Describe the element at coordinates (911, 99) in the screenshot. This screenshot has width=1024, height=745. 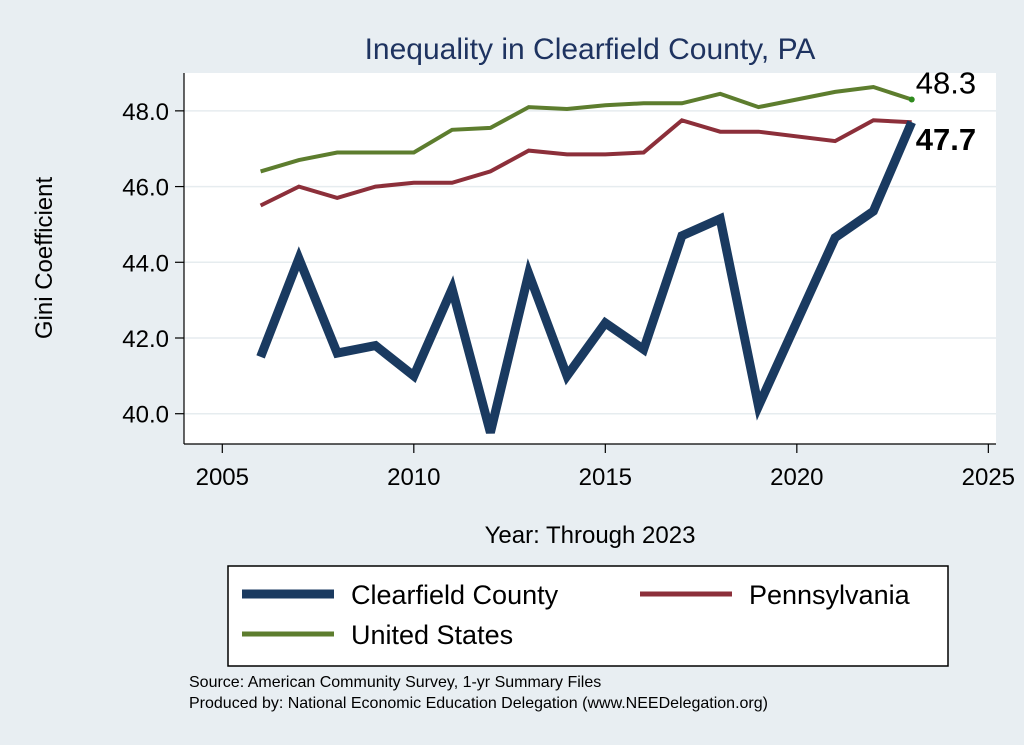
I see `us-end-marker` at that location.